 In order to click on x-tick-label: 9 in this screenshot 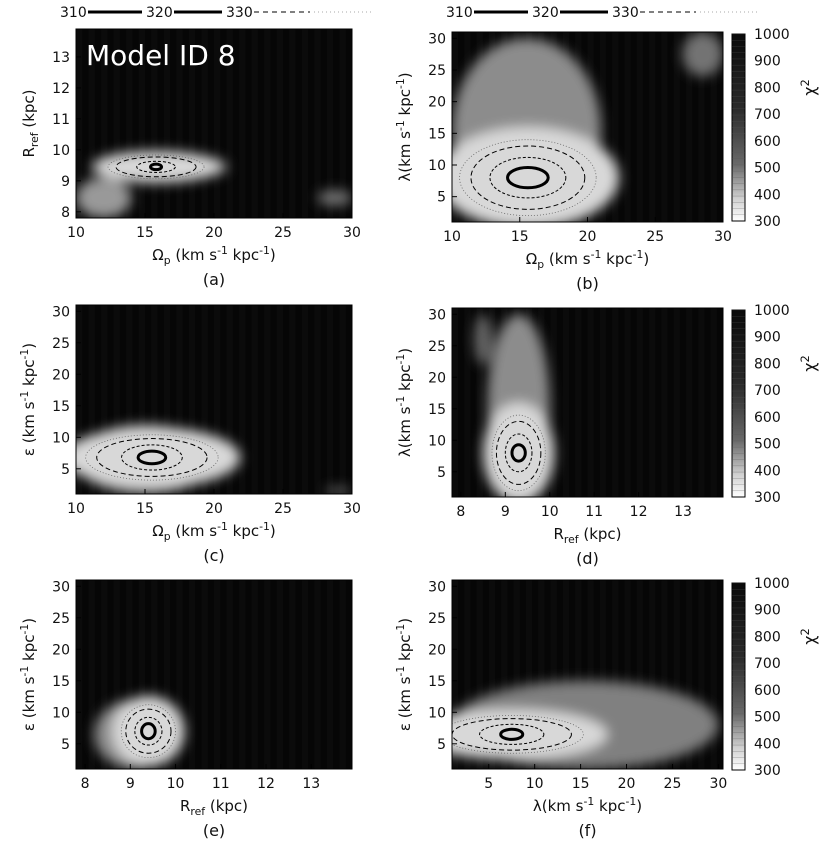, I will do `click(505, 512)`.